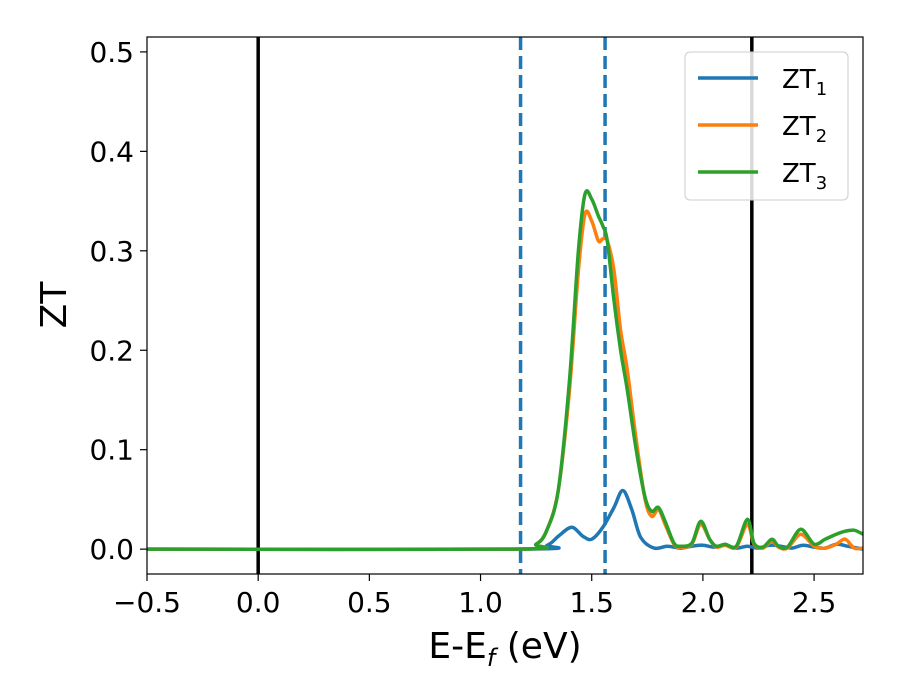 The width and height of the screenshot is (900, 700). Describe the element at coordinates (814, 602) in the screenshot. I see `x-tick-label: 2.5` at that location.